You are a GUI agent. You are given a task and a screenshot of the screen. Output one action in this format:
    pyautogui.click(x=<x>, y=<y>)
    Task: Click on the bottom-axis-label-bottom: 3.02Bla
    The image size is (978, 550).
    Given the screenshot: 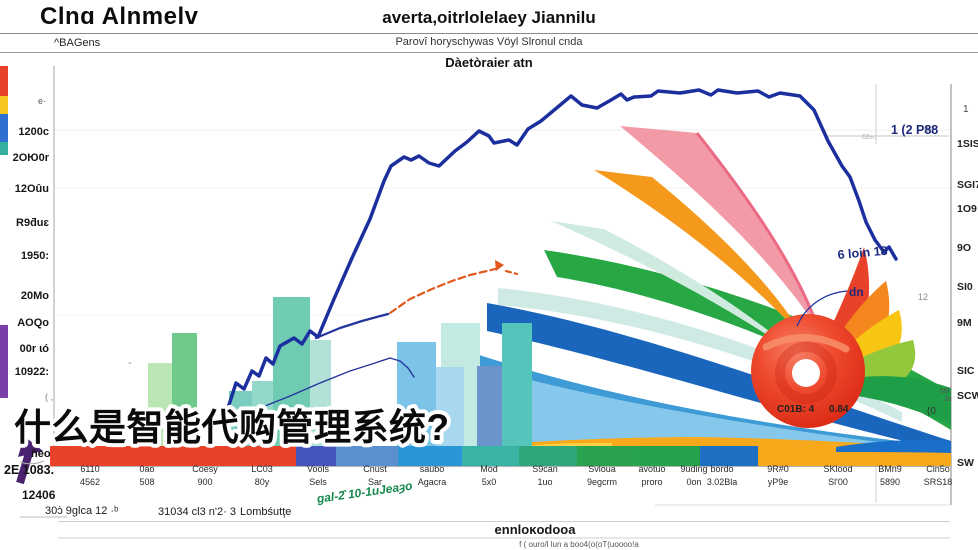 What is the action you would take?
    pyautogui.click(x=722, y=482)
    